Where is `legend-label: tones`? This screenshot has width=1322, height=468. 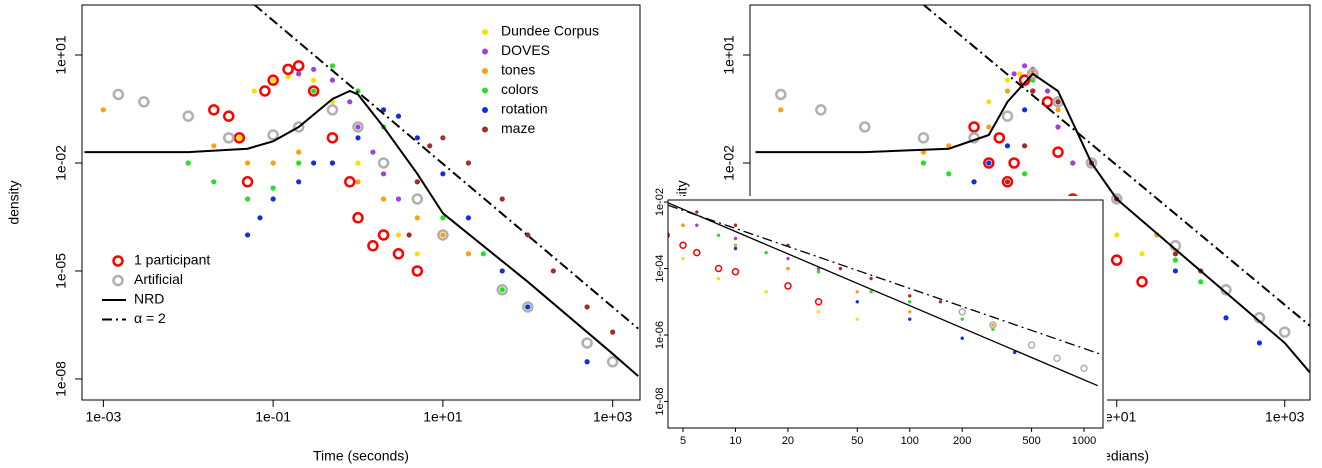 legend-label: tones is located at coordinates (518, 70).